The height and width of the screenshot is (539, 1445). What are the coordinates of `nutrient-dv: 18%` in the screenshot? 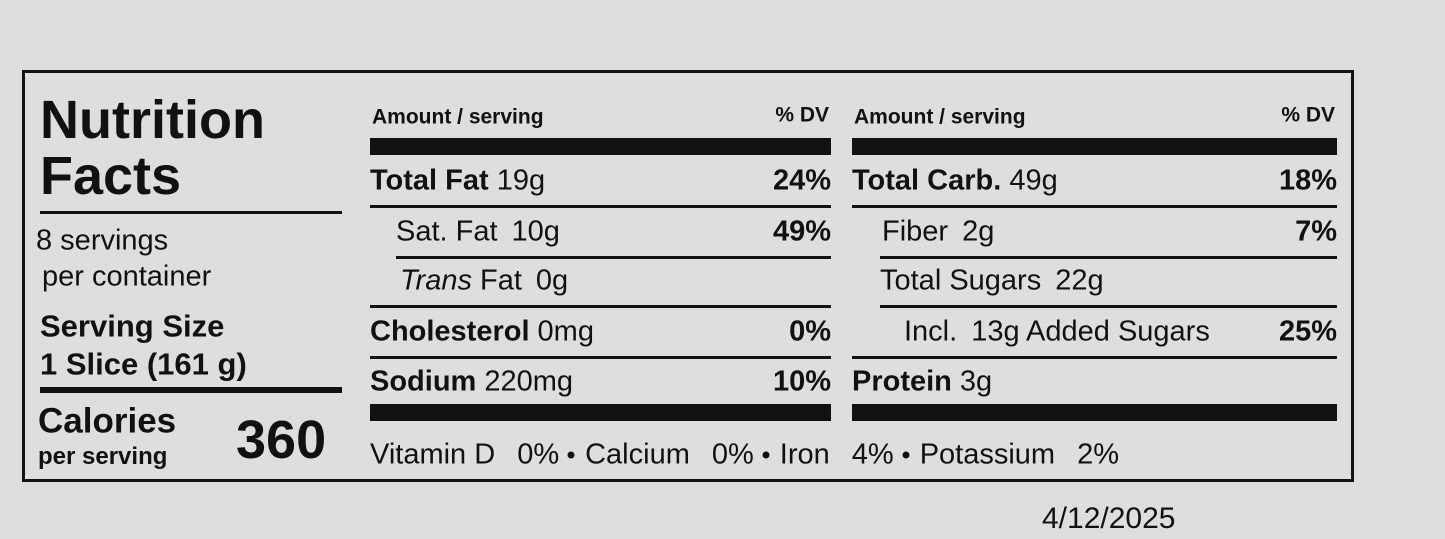 It's located at (1307, 180).